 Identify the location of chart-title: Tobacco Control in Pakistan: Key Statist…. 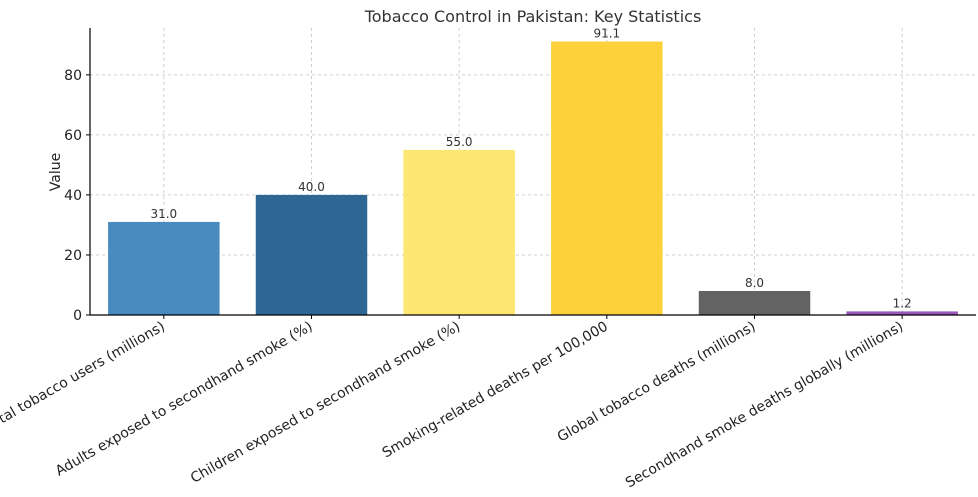
(533, 16).